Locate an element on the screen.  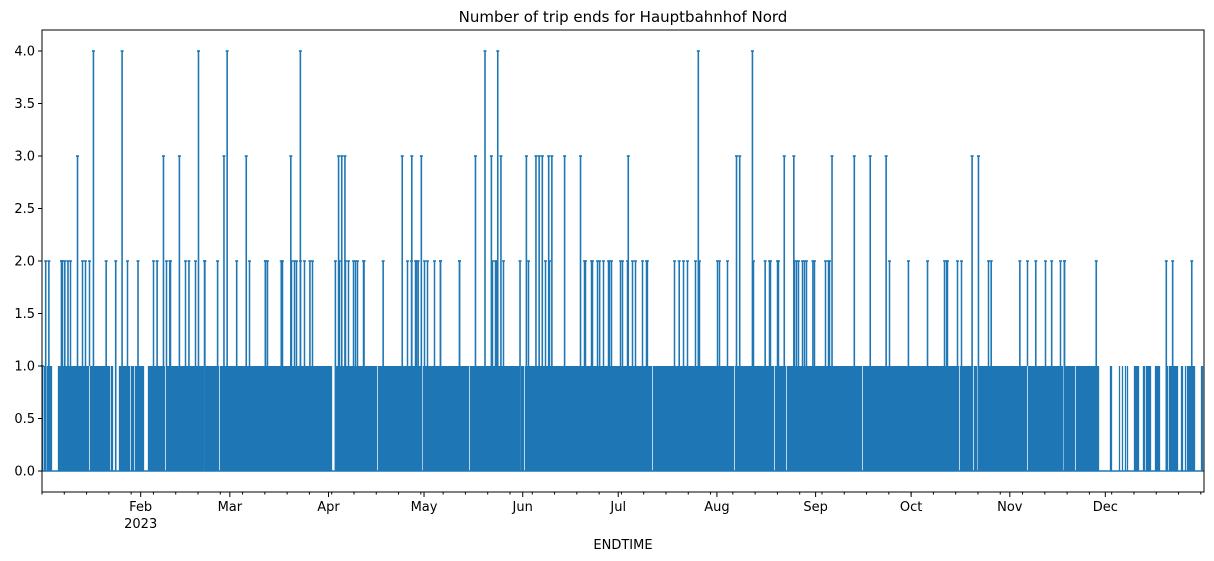
y-tick-label: 1.5 is located at coordinates (24, 314).